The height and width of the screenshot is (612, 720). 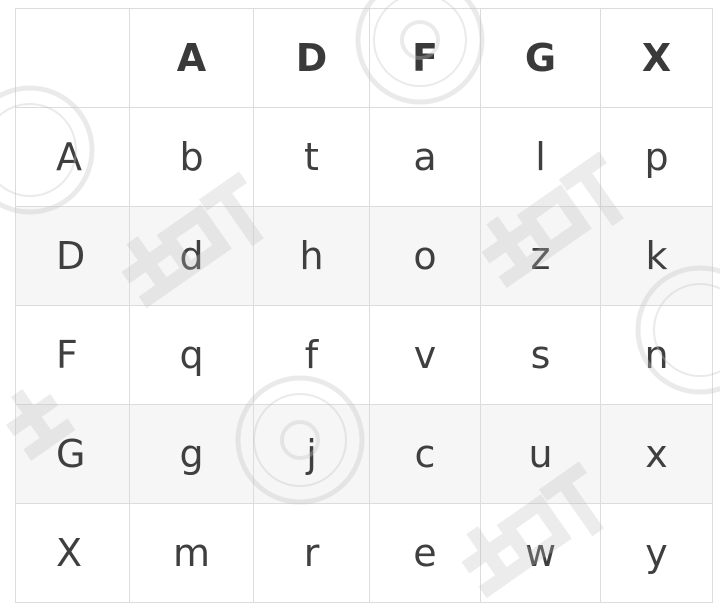 What do you see at coordinates (656, 553) in the screenshot?
I see `table-cell: y` at bounding box center [656, 553].